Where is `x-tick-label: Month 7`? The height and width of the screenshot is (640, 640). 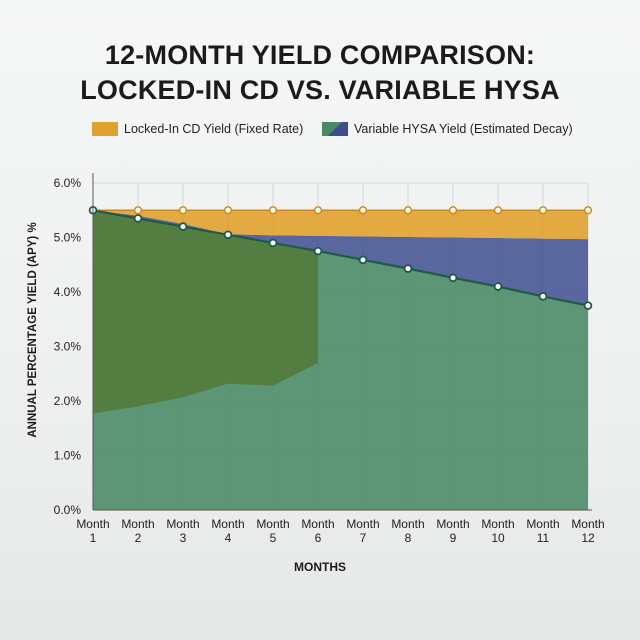 x-tick-label: Month 7 is located at coordinates (362, 531).